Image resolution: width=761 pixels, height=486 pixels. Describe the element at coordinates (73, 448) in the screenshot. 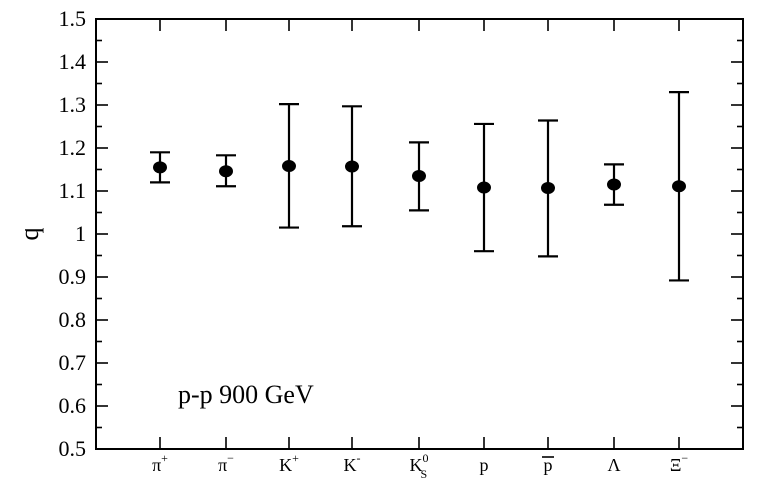

I see `y-tick-label: 0.5` at that location.